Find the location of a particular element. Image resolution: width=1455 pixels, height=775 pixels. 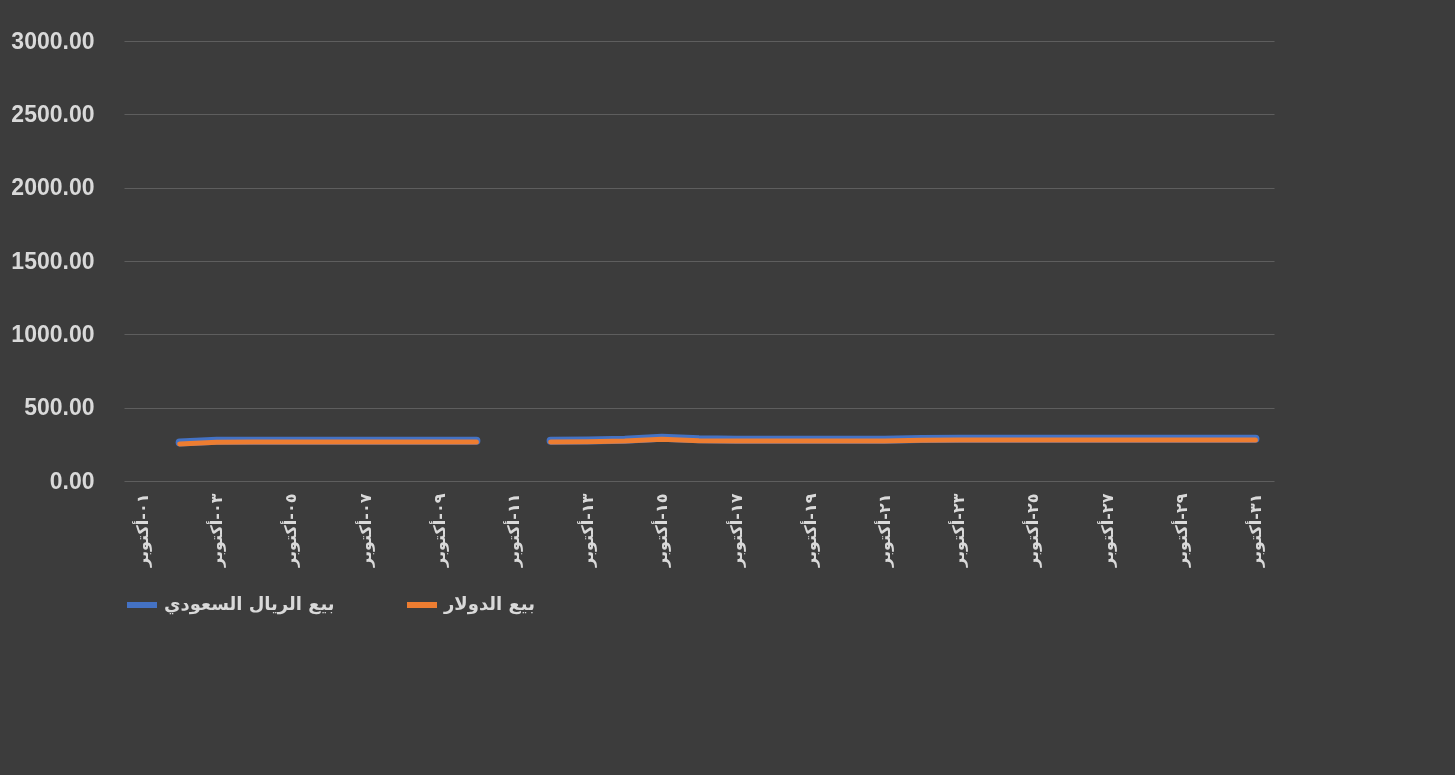

y-tick-label: 1500.00 is located at coordinates (53, 260).